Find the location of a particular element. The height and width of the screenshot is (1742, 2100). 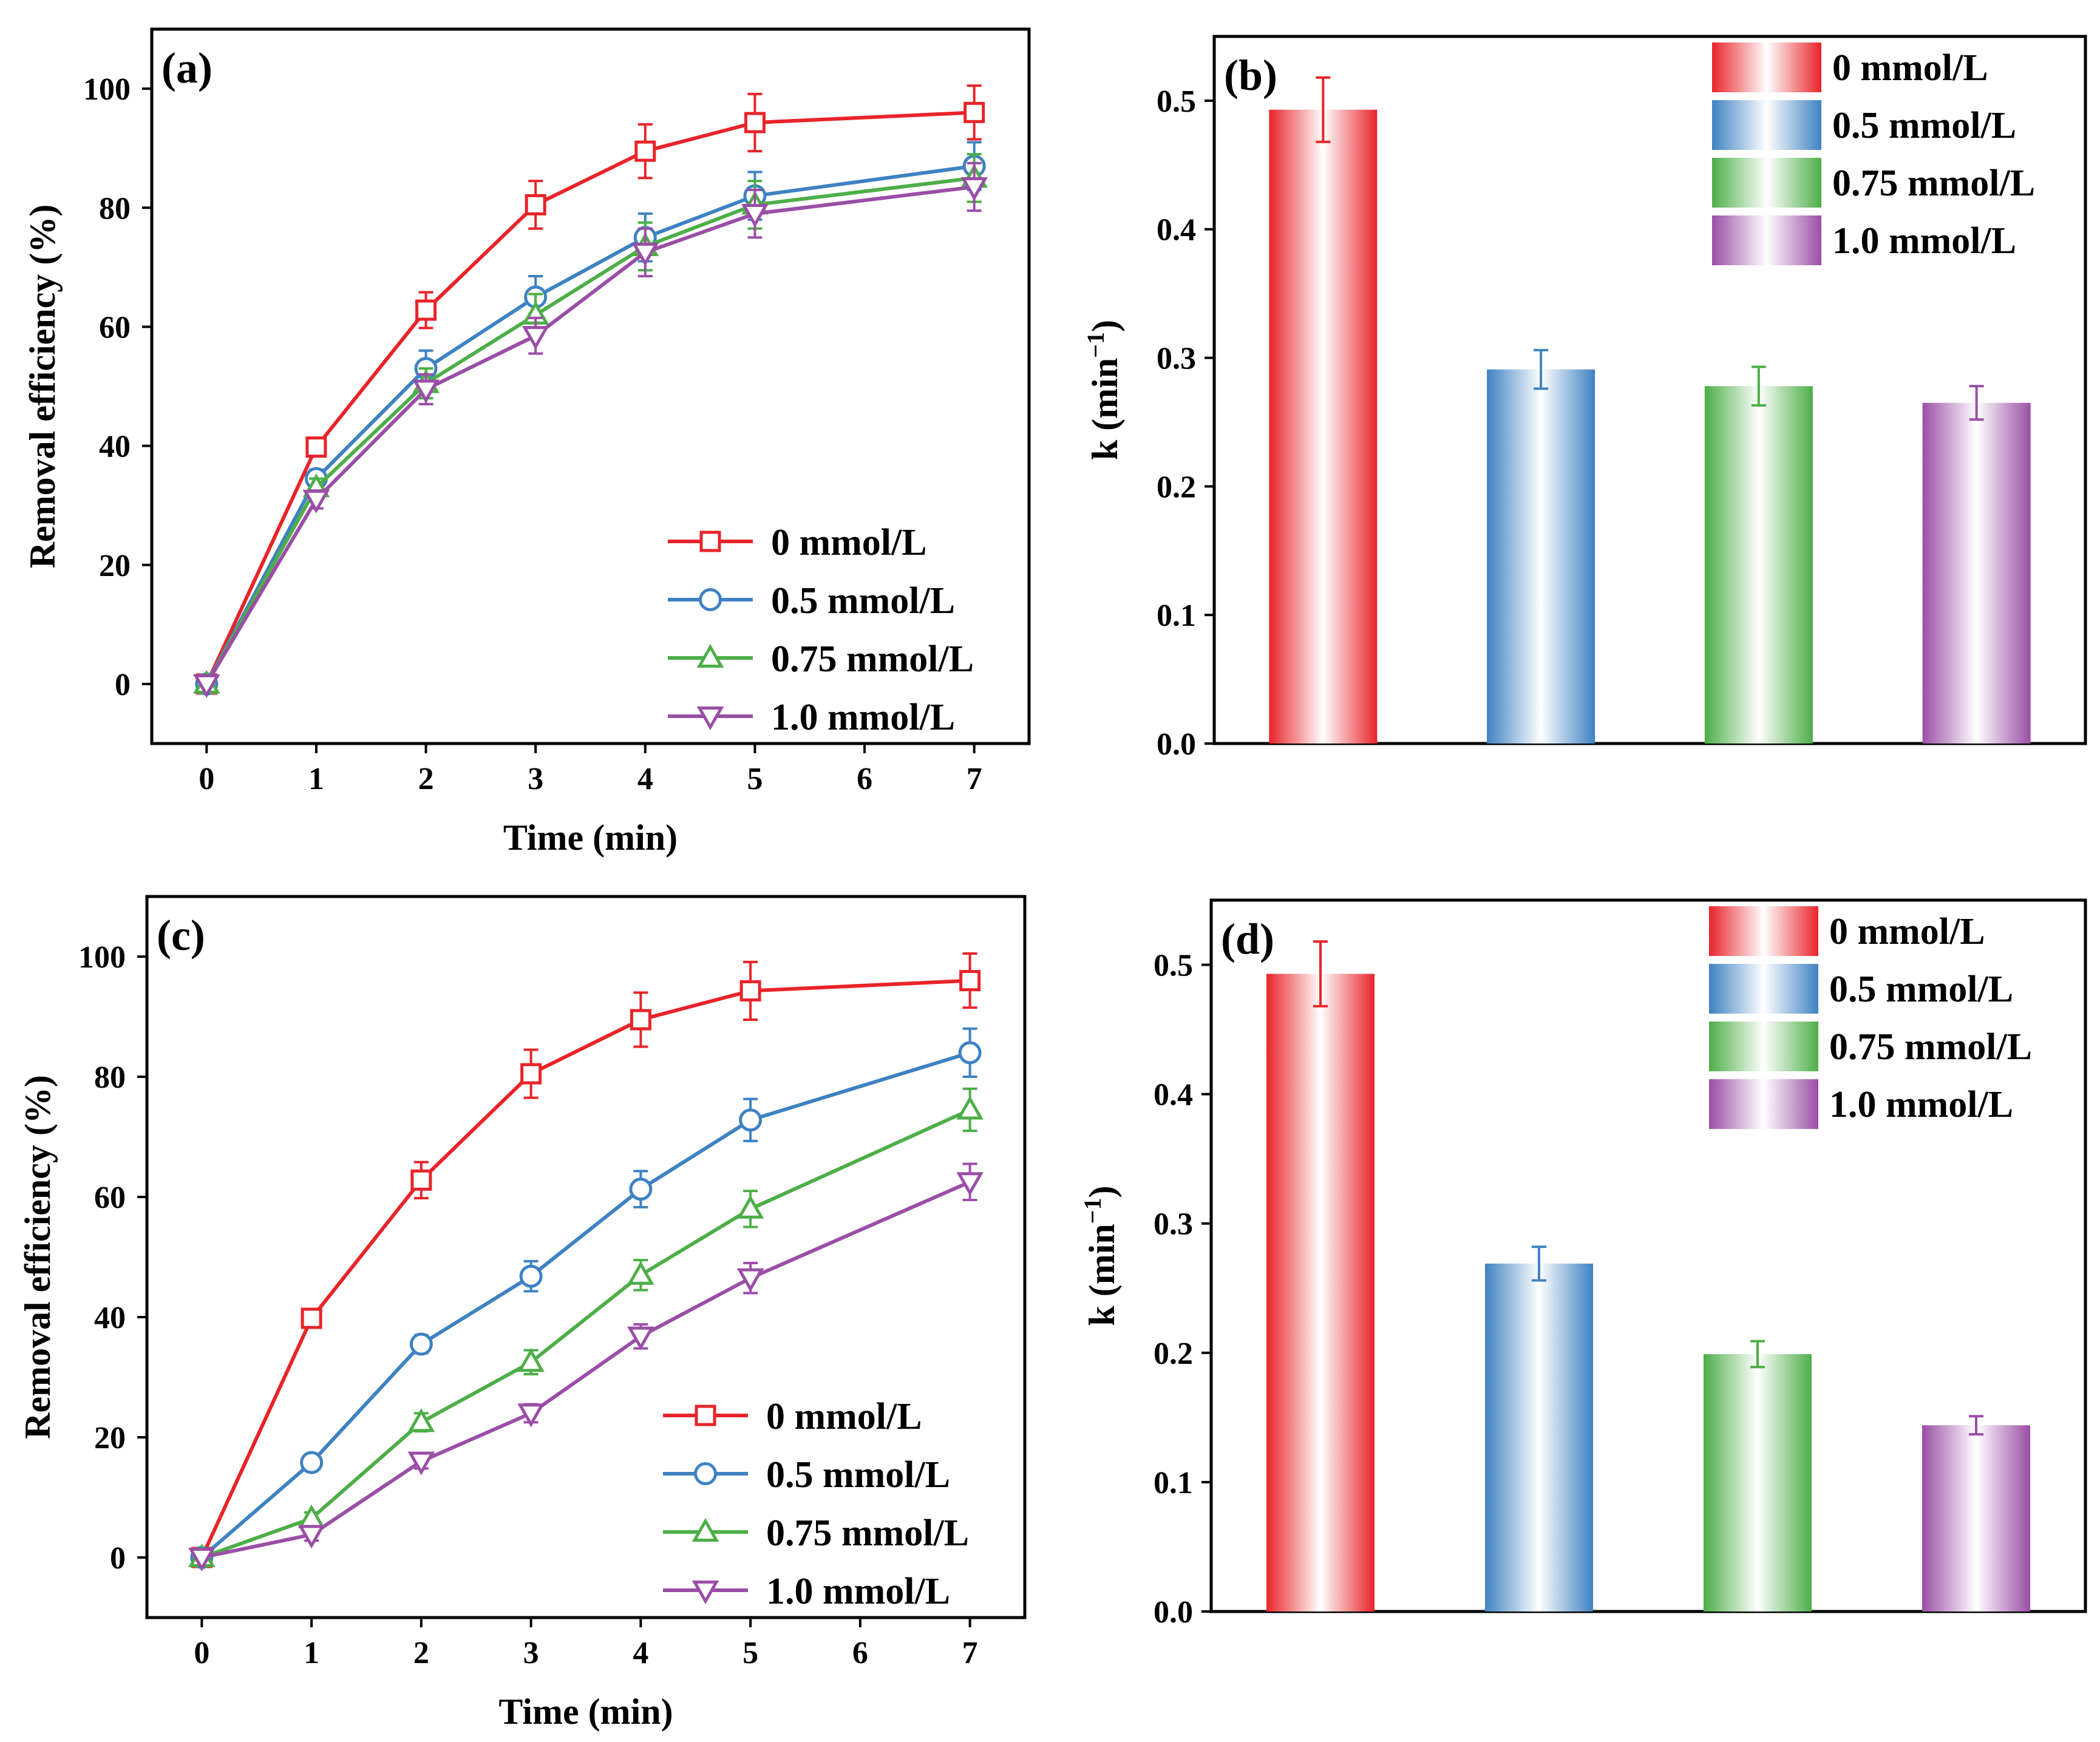

panel-label: (a) is located at coordinates (186, 68).